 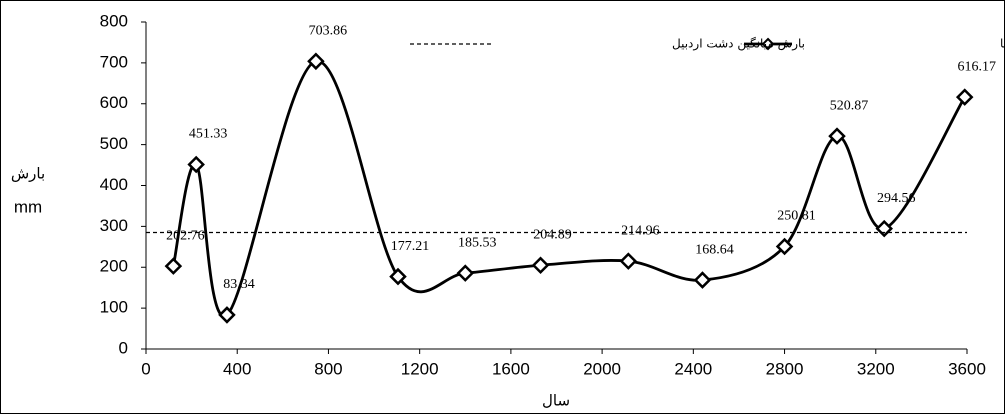 I want to click on x-tick-label: 2400, so click(x=693, y=368).